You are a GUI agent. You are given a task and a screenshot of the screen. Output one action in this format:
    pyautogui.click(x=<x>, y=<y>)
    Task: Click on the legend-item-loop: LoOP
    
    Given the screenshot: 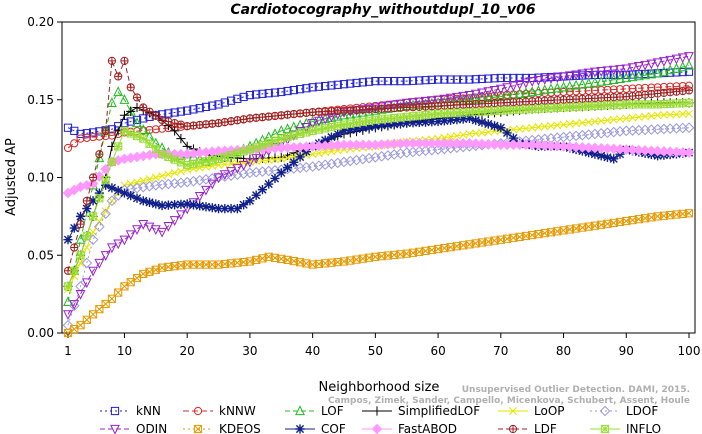 What is the action you would take?
    pyautogui.click(x=531, y=411)
    